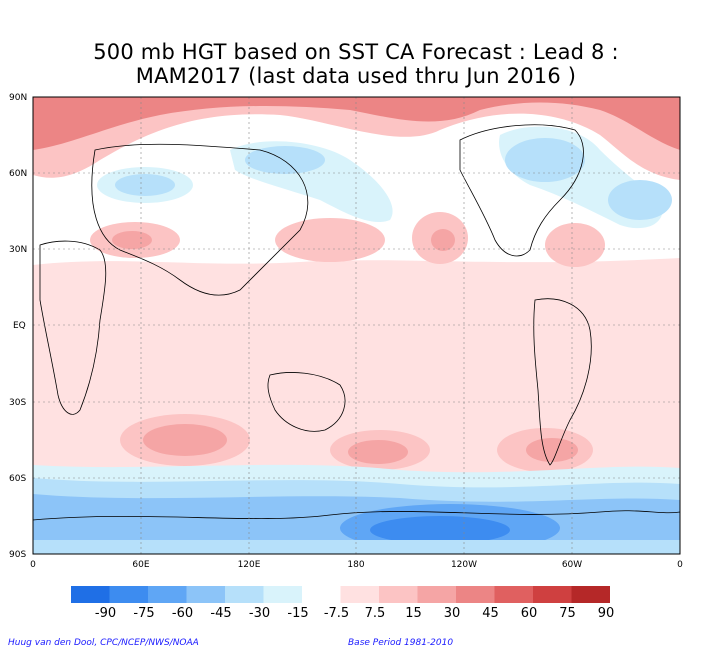  I want to click on lat-label: 60N, so click(18, 174).